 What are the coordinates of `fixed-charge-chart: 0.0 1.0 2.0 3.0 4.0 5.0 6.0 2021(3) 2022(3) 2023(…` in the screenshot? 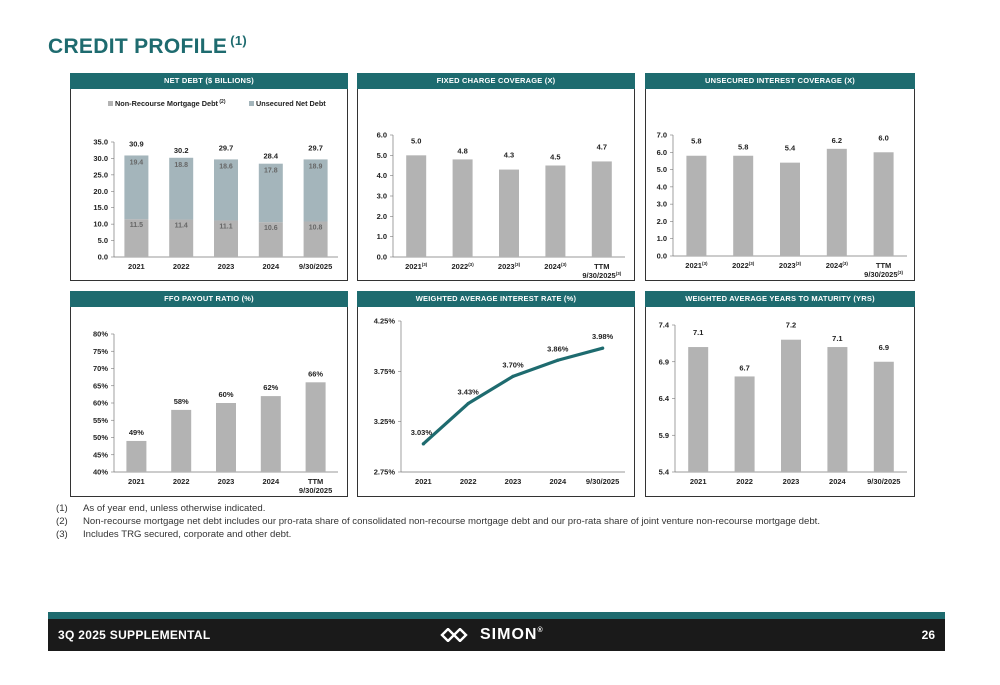 It's located at (501, 205).